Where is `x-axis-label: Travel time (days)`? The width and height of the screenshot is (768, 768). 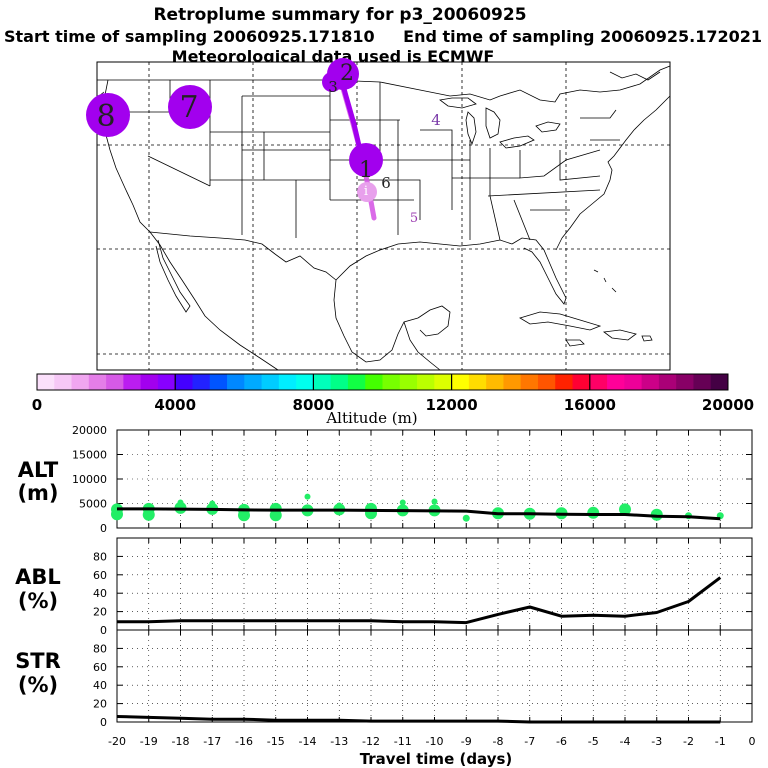
x-axis-label: Travel time (days) is located at coordinates (436, 759).